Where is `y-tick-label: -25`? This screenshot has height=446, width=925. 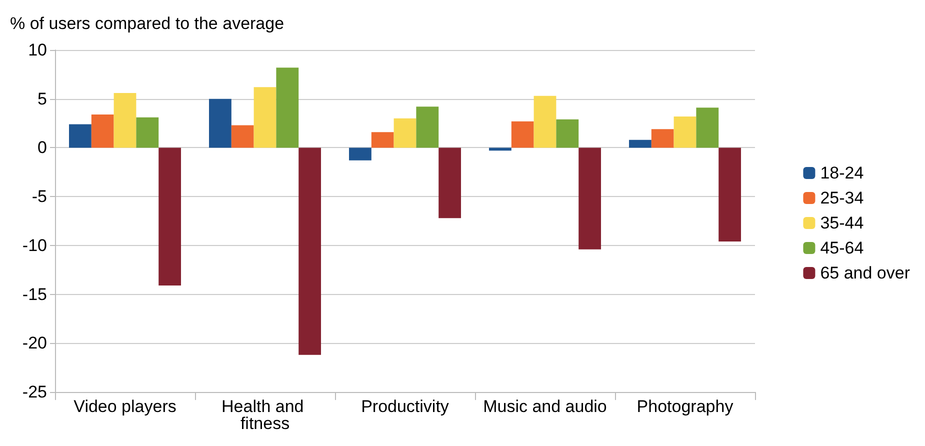 y-tick-label: -25 is located at coordinates (34, 392).